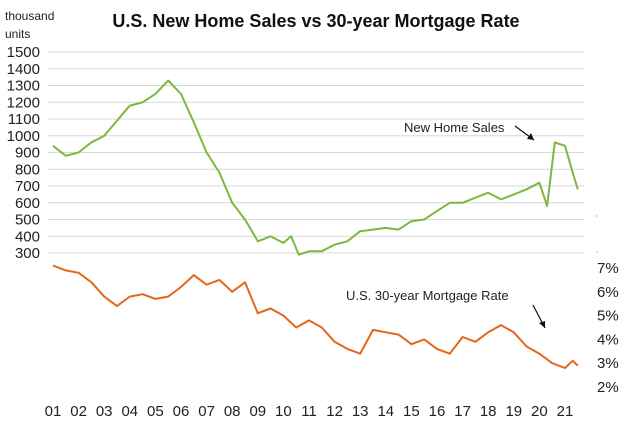  What do you see at coordinates (539, 411) in the screenshot?
I see `x-tick-label: 20` at bounding box center [539, 411].